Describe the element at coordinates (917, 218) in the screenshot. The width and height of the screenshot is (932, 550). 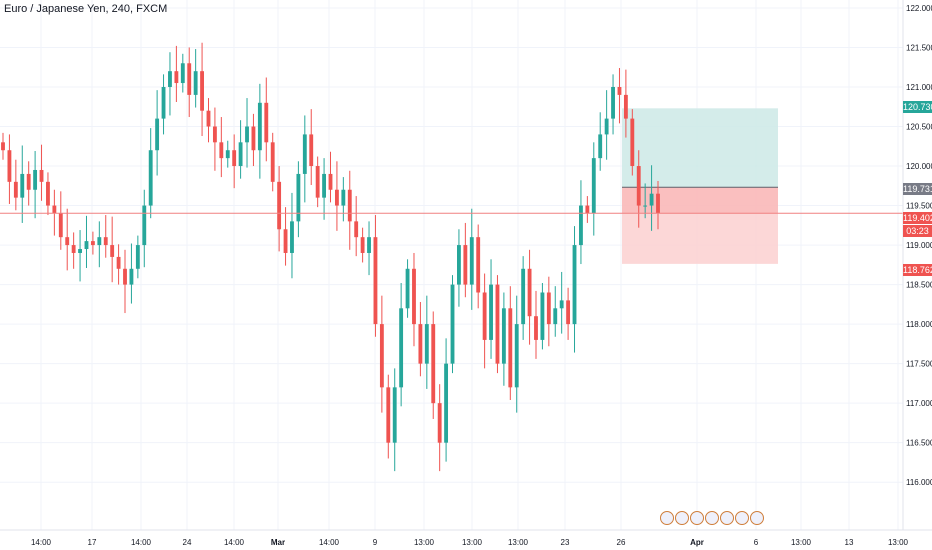
I see `last-price-tag: 119.402` at that location.